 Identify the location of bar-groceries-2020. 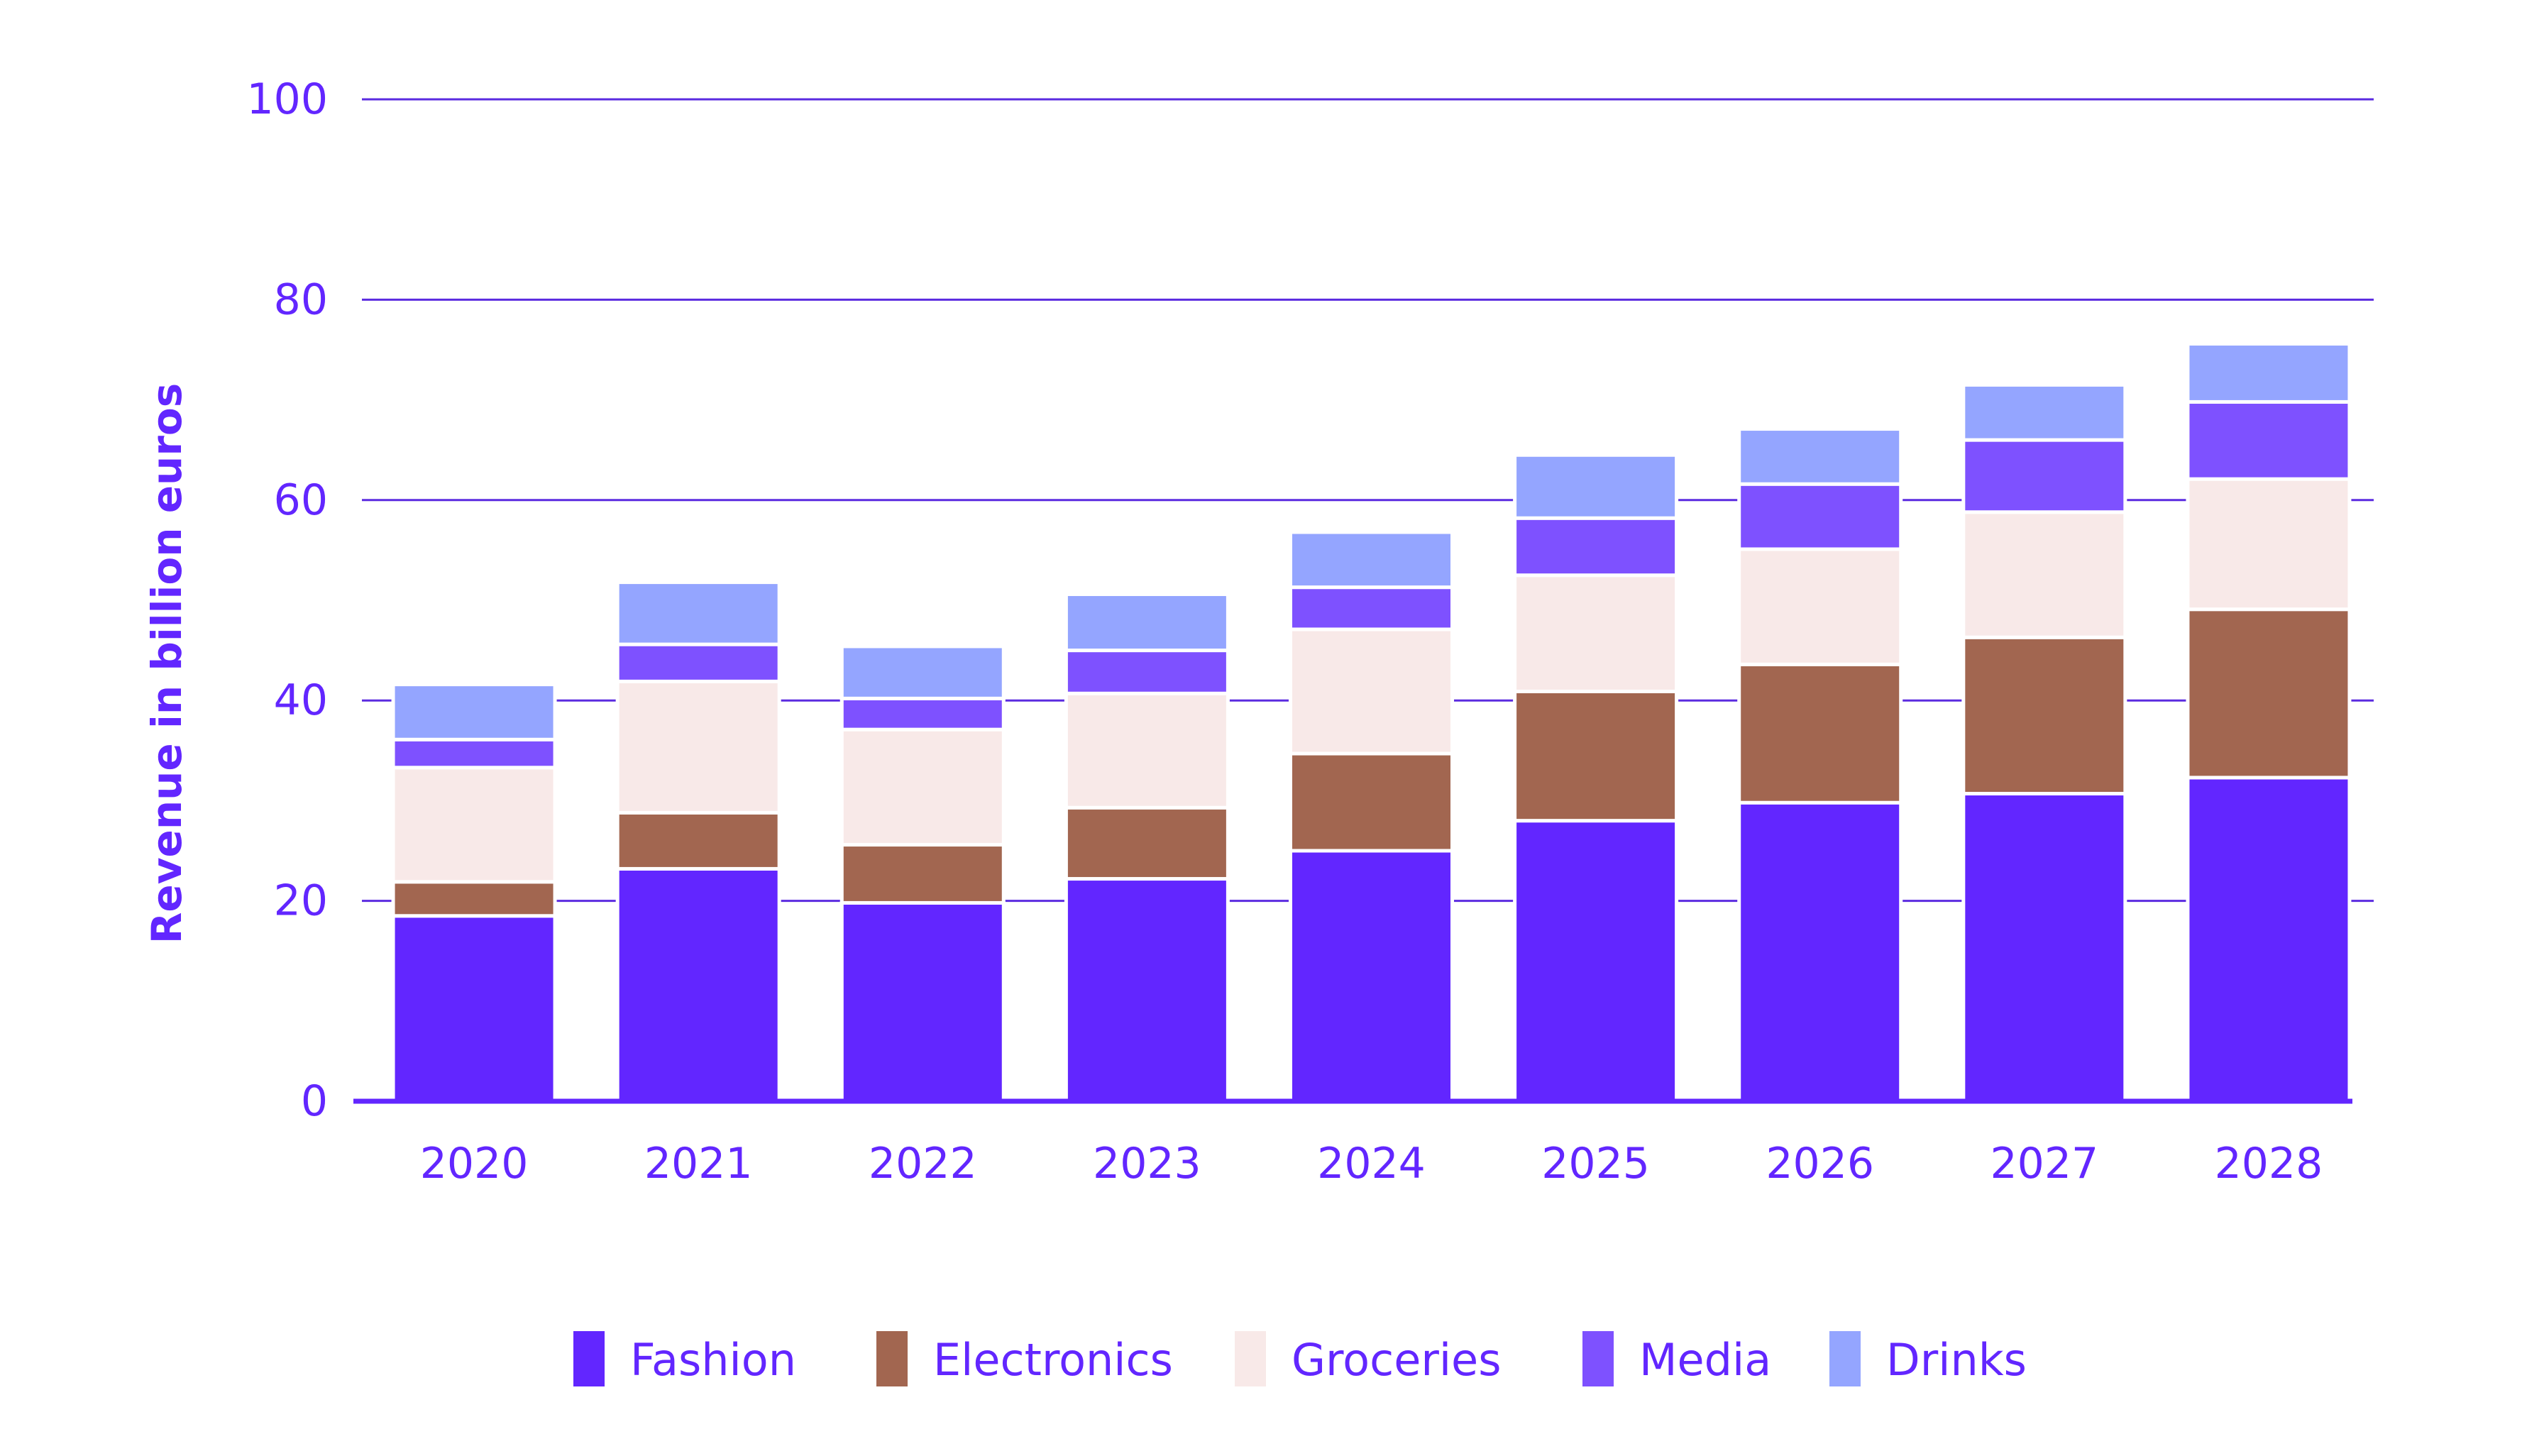
(474, 825).